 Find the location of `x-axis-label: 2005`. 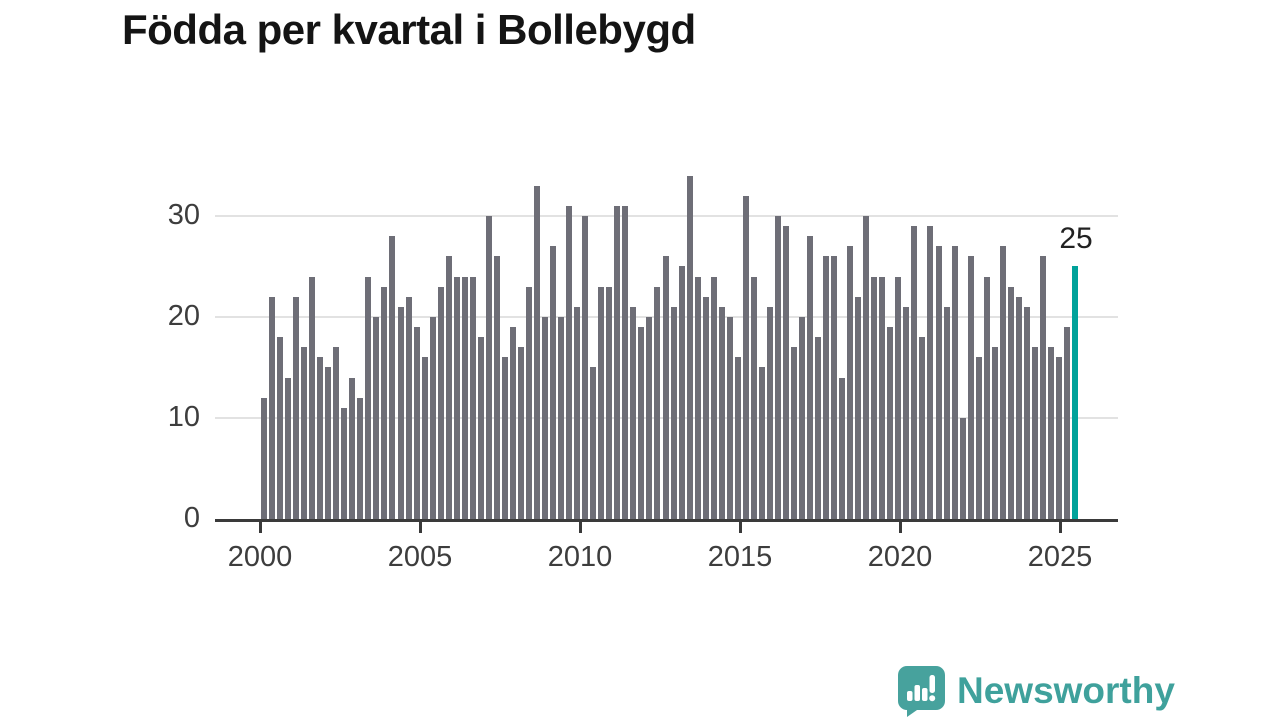

x-axis-label: 2005 is located at coordinates (420, 557).